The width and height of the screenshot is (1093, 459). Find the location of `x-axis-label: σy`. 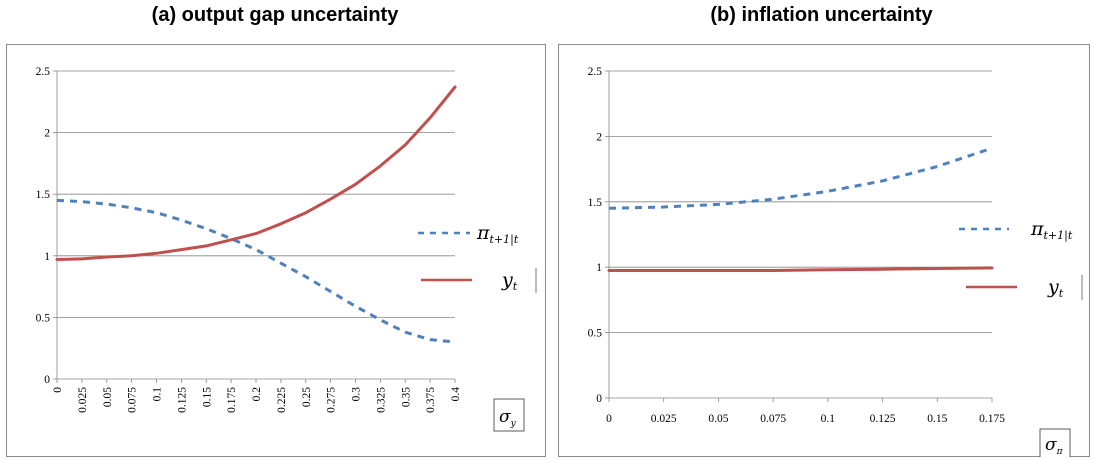

x-axis-label: σy is located at coordinates (508, 418).